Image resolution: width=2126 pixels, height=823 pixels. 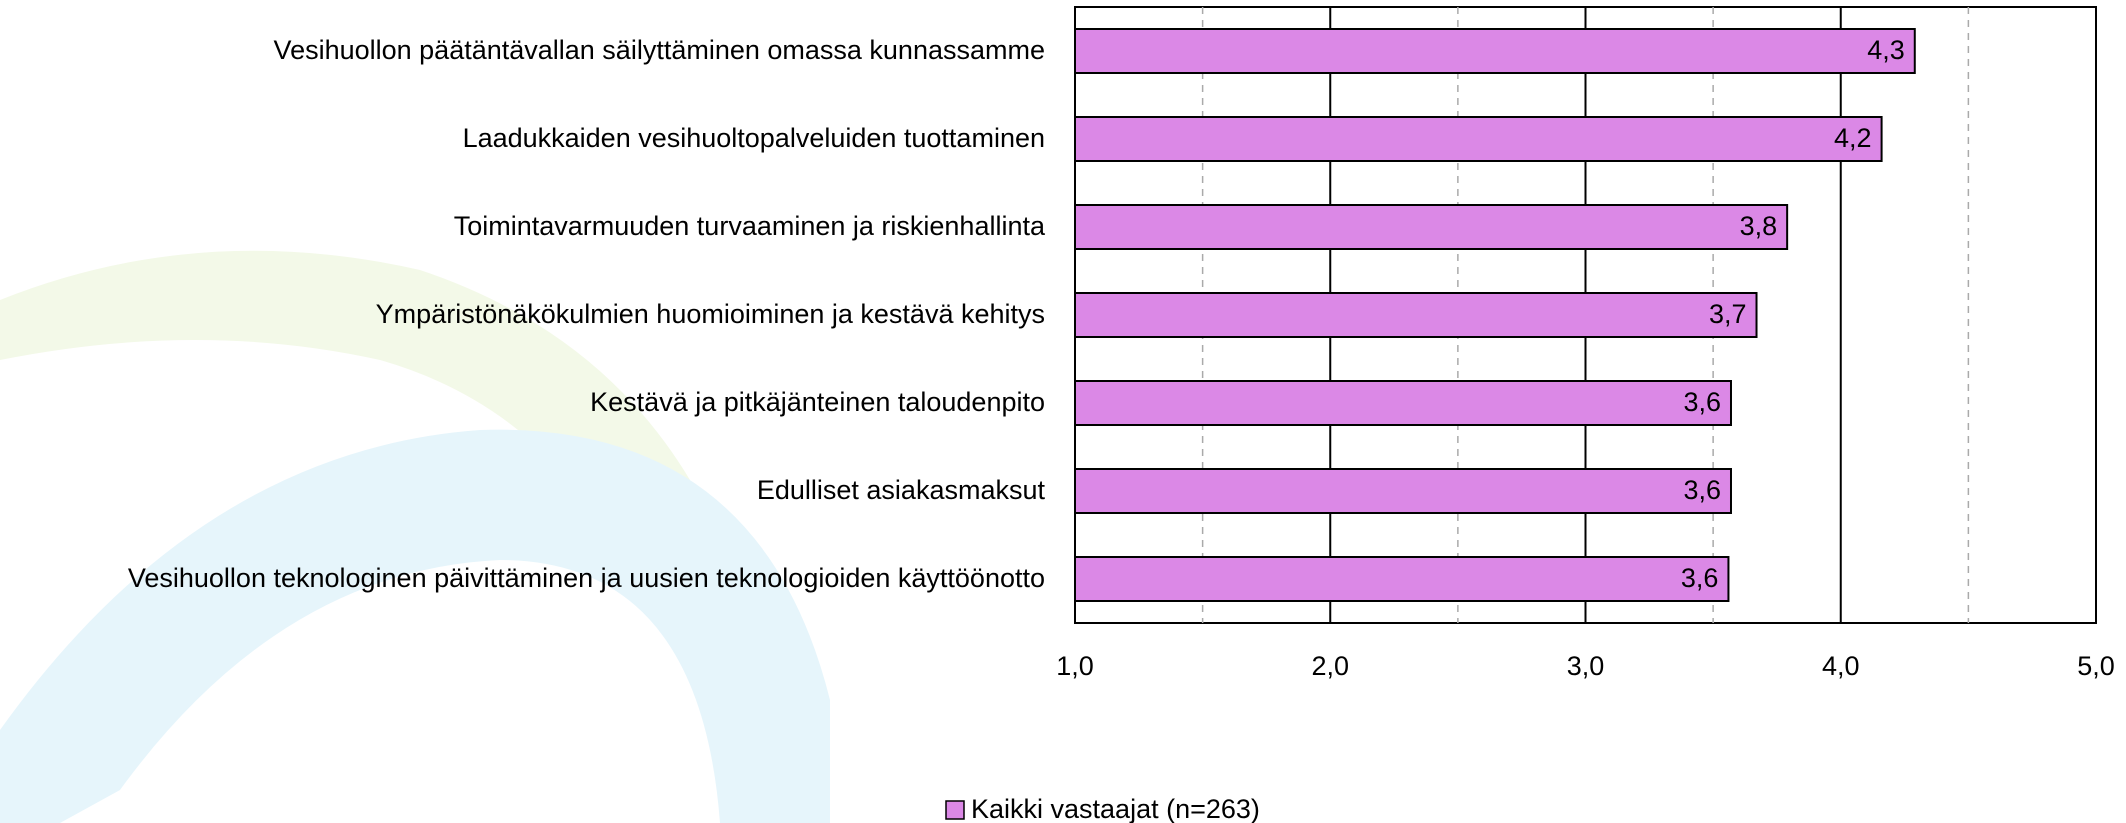 What do you see at coordinates (901, 490) in the screenshot?
I see `y-tick-label: Edulliset asiakasmaksut` at bounding box center [901, 490].